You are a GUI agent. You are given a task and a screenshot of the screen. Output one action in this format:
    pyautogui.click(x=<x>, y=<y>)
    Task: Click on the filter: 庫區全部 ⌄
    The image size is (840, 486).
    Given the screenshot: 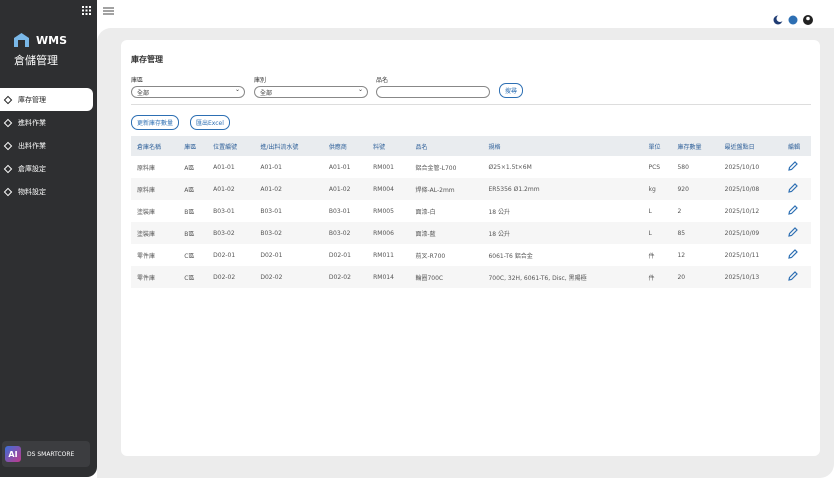 What is the action you would take?
    pyautogui.click(x=188, y=86)
    